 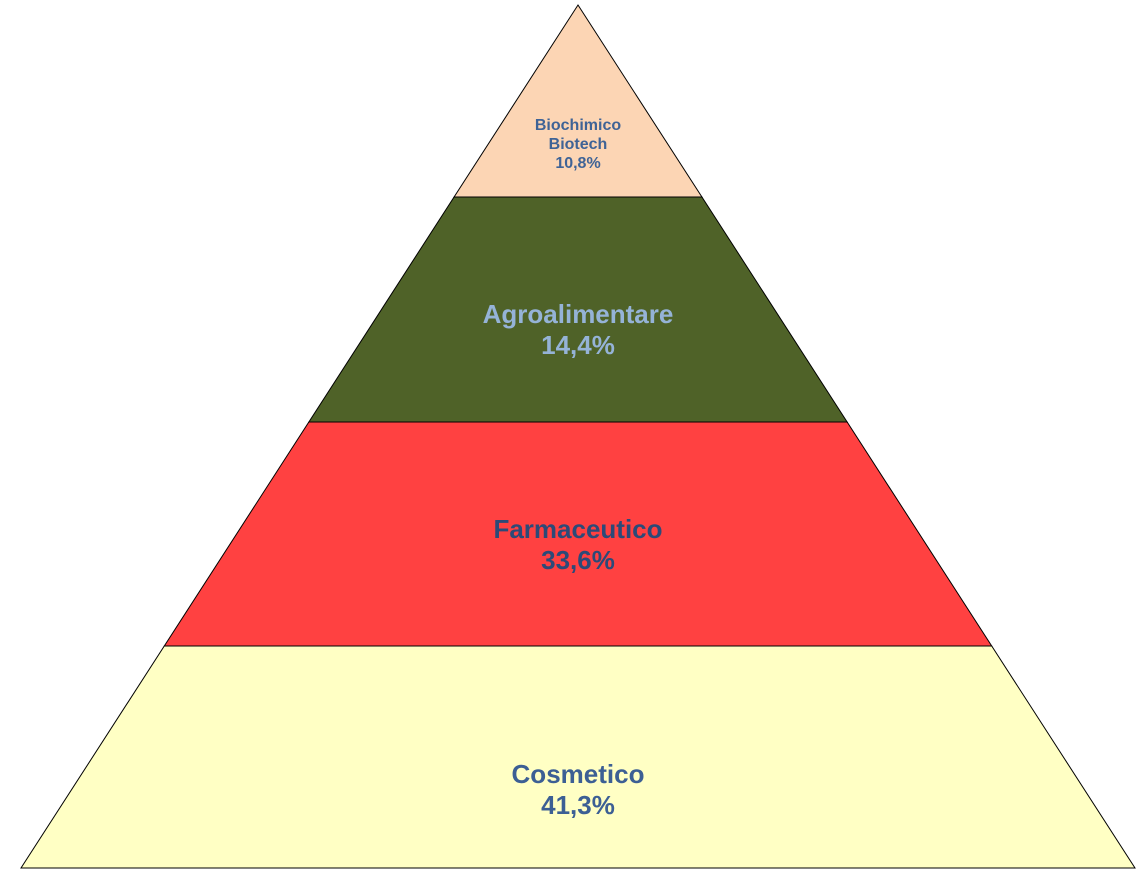 What do you see at coordinates (578, 313) in the screenshot?
I see `layer-name: Agroalimentare` at bounding box center [578, 313].